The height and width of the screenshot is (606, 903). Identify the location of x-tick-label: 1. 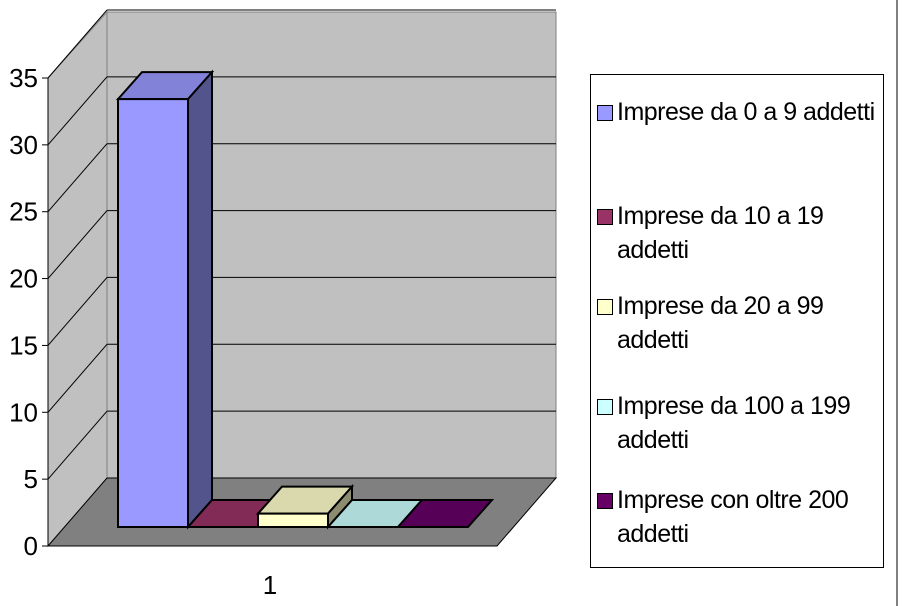
(270, 585).